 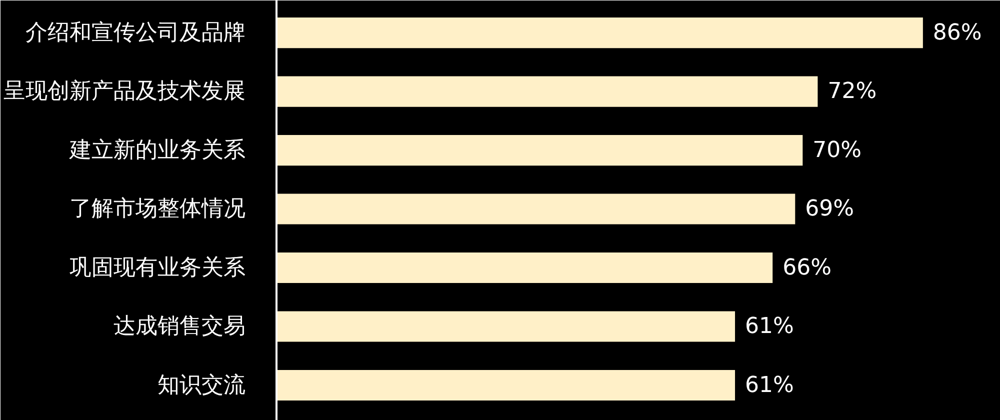 I want to click on data-label: 86%, so click(x=957, y=33).